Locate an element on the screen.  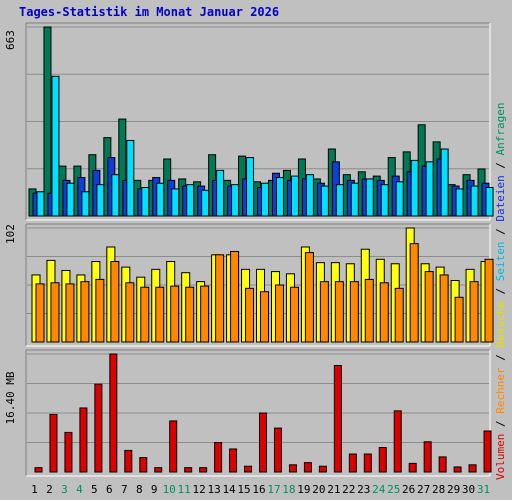
x-tick-label: 27 is located at coordinates (423, 489).